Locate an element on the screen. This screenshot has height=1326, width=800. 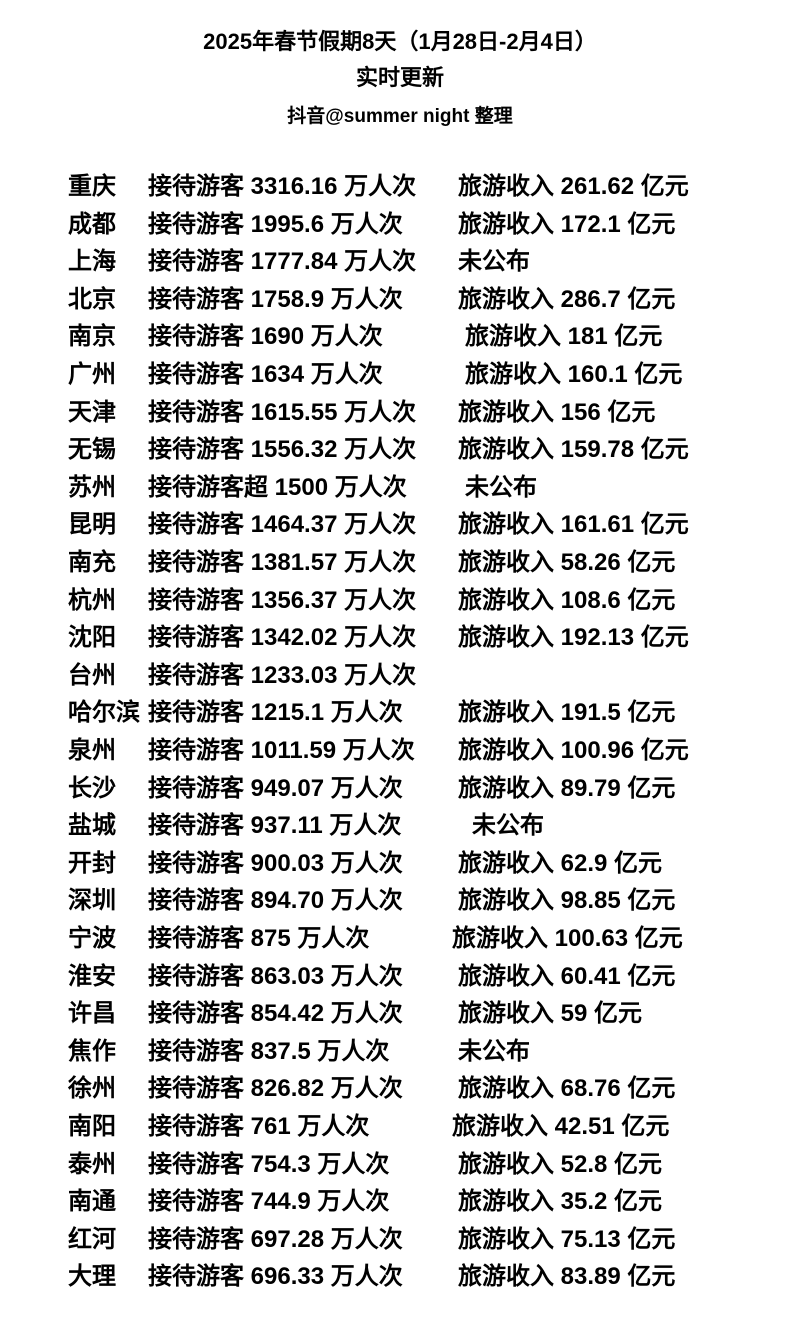
city-name: 昆明 is located at coordinates (92, 525).